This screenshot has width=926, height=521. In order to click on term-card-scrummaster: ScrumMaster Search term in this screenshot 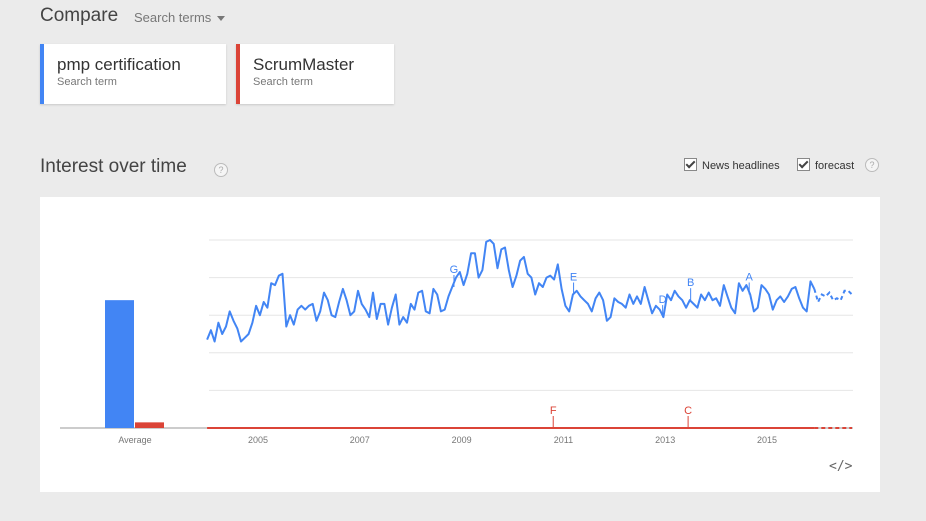, I will do `click(315, 74)`.